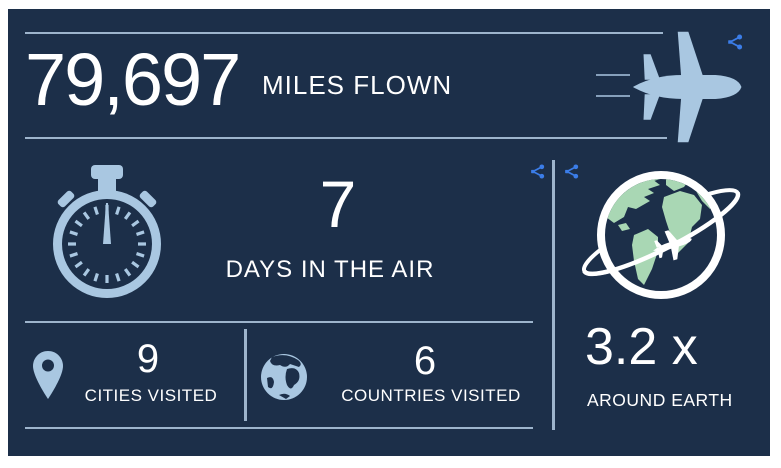  I want to click on miles-flown-value: 79,697, so click(133, 79).